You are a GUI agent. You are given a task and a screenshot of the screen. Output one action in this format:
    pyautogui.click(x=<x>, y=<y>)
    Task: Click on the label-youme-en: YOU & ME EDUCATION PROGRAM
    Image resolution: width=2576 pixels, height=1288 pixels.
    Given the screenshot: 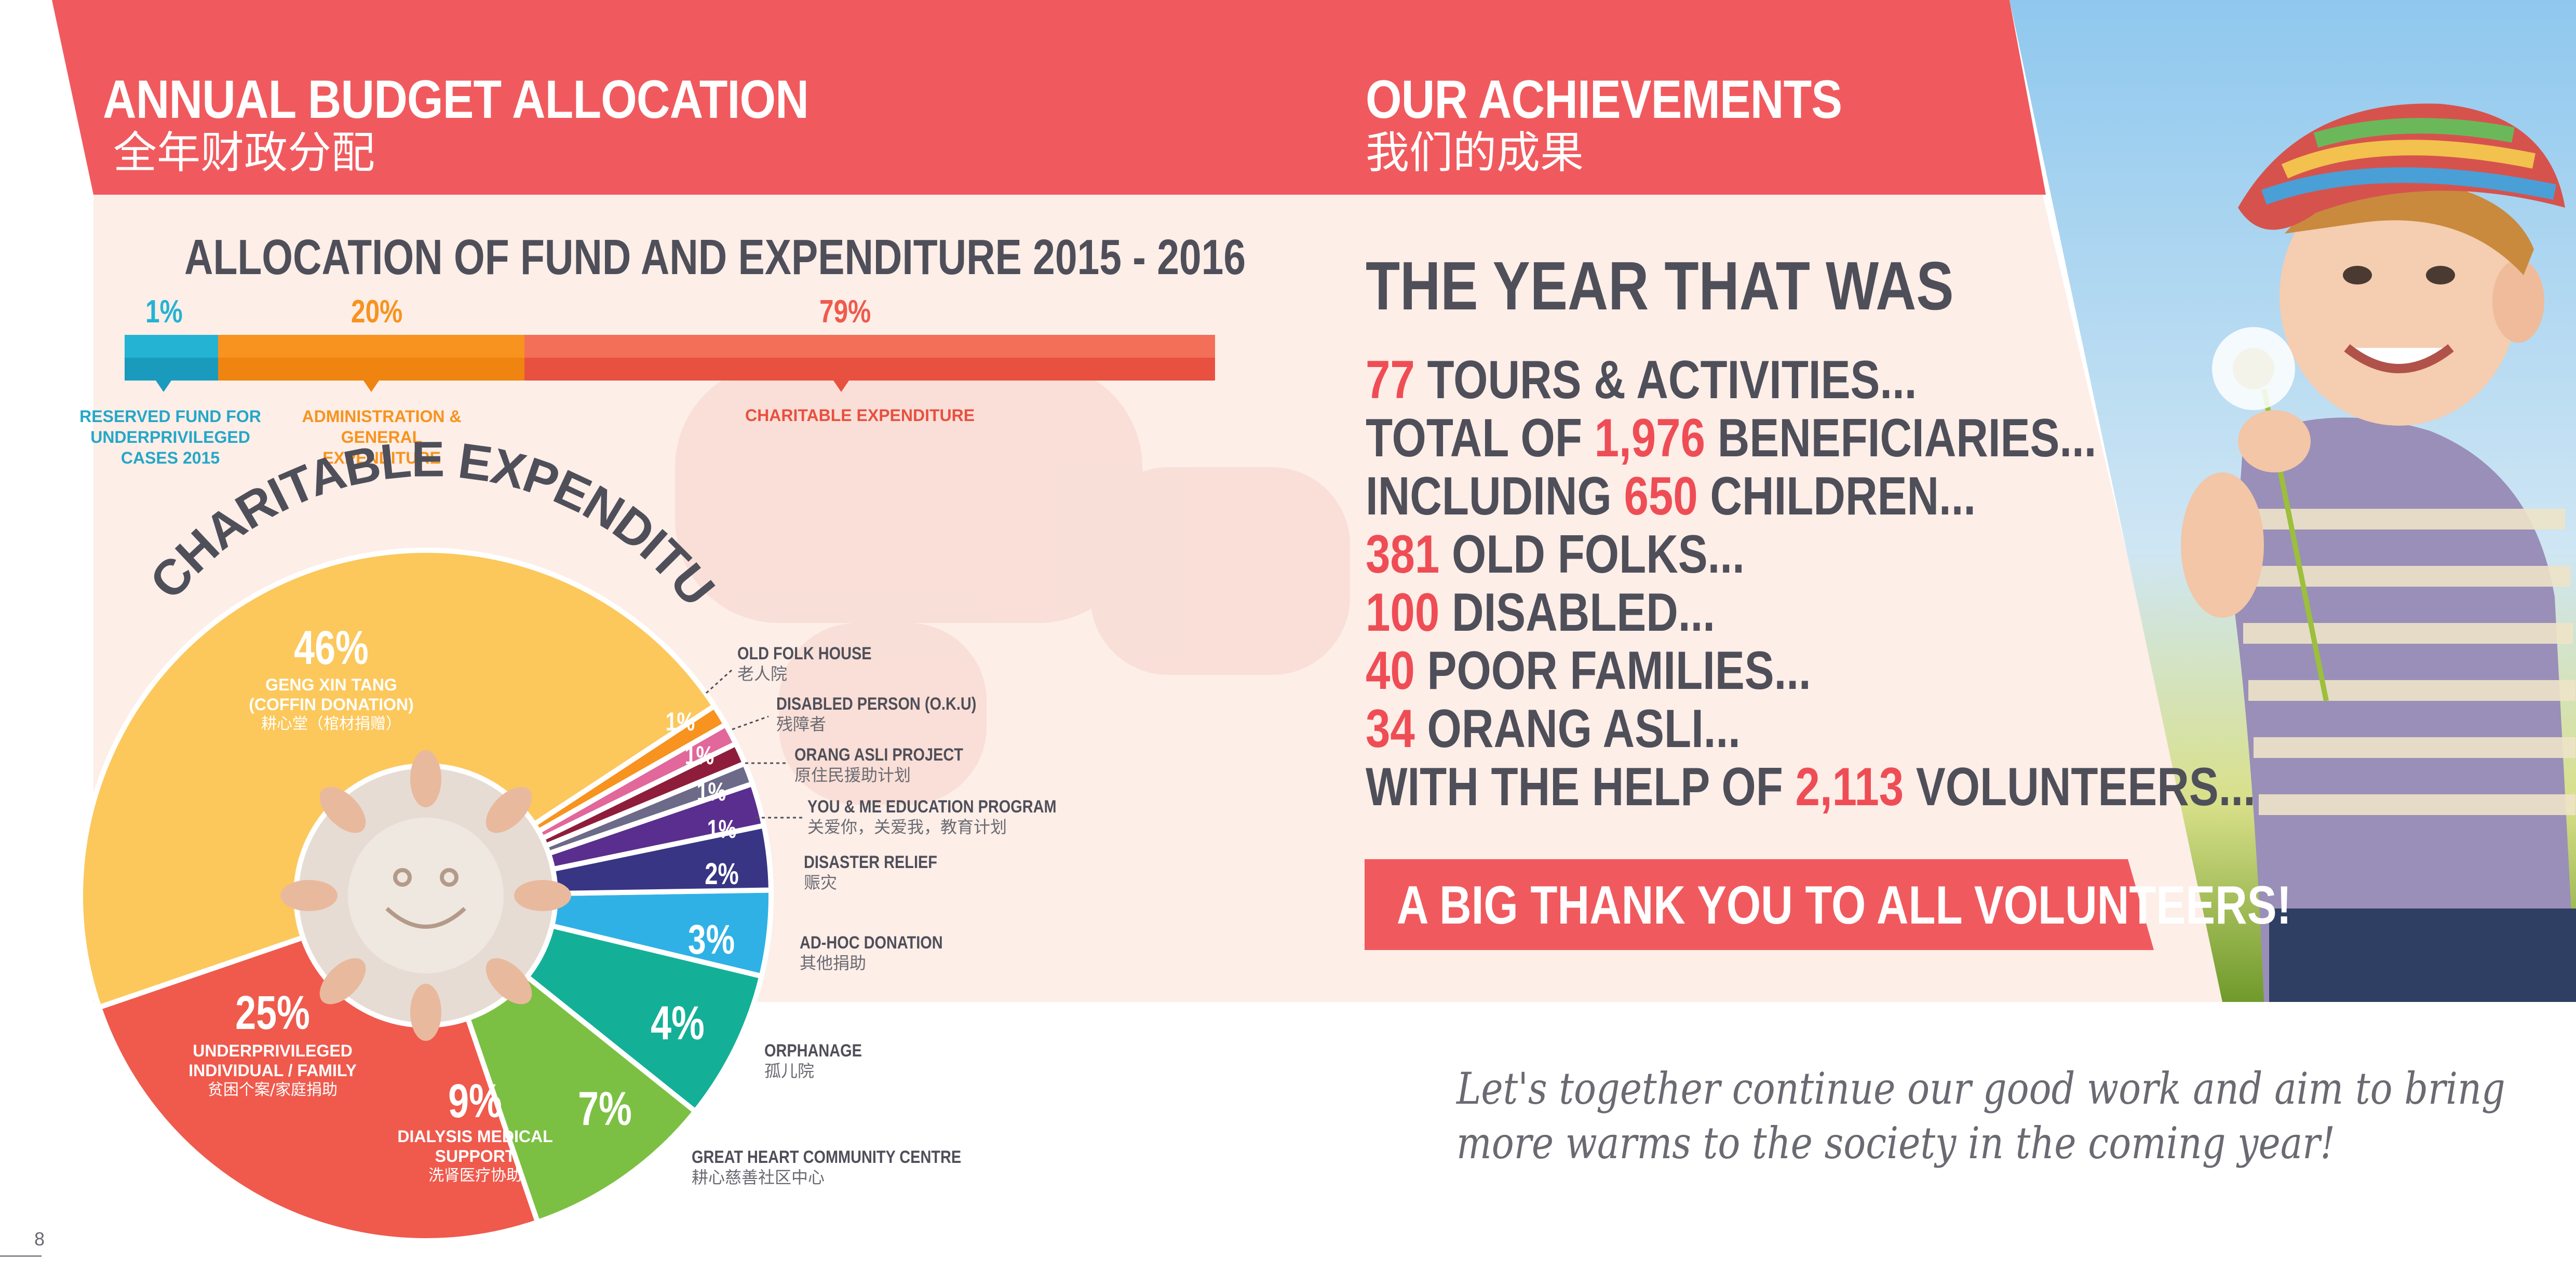 What is the action you would take?
    pyautogui.click(x=932, y=807)
    